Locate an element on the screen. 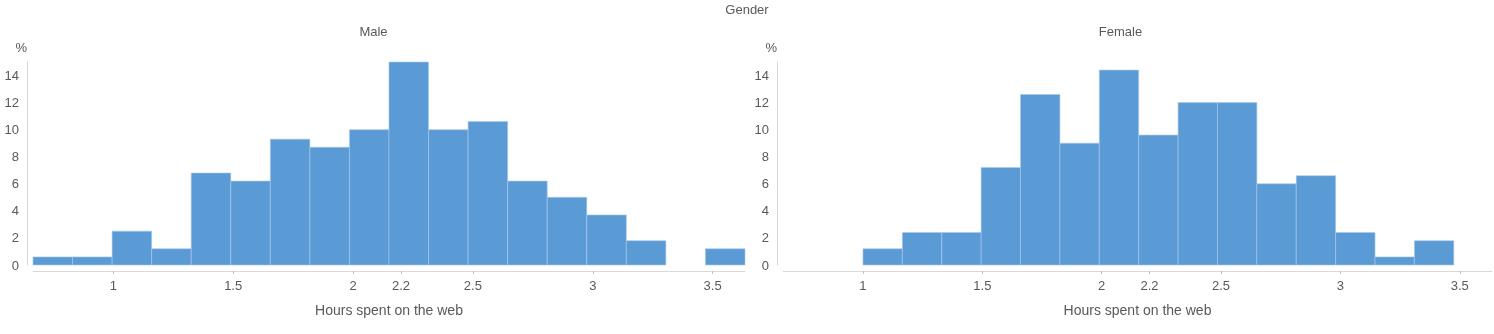 The image size is (1494, 334). chart-title: Male is located at coordinates (373, 31).